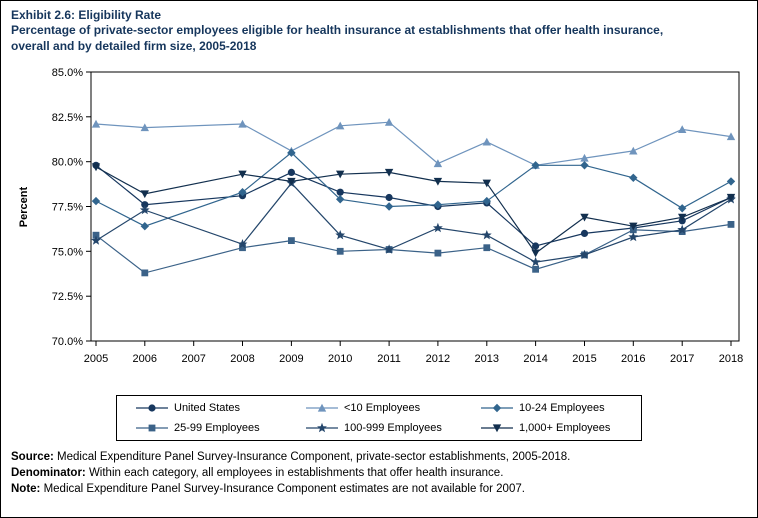 Image resolution: width=758 pixels, height=518 pixels. Describe the element at coordinates (497, 428) in the screenshot. I see `triangle-down-marker-icon` at that location.